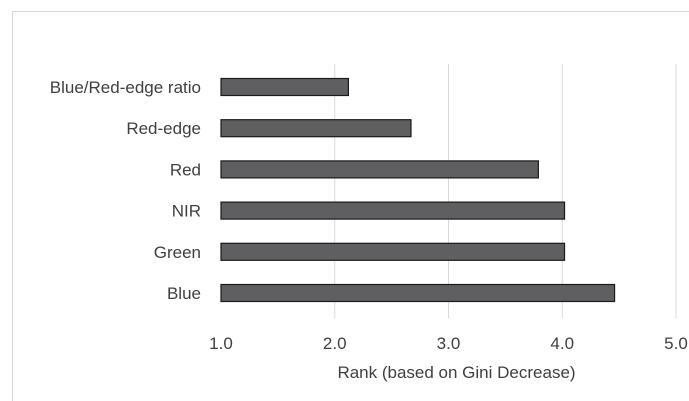 The width and height of the screenshot is (689, 401). I want to click on bar-green, so click(393, 251).